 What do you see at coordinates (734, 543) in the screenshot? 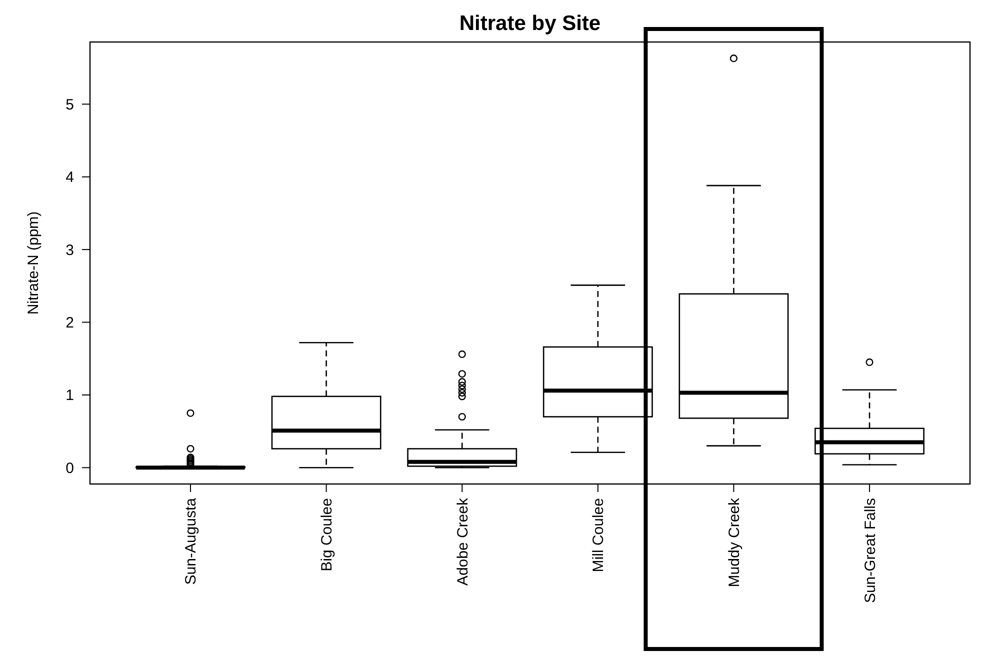
I see `x-tick-label: Muddy Creek` at bounding box center [734, 543].